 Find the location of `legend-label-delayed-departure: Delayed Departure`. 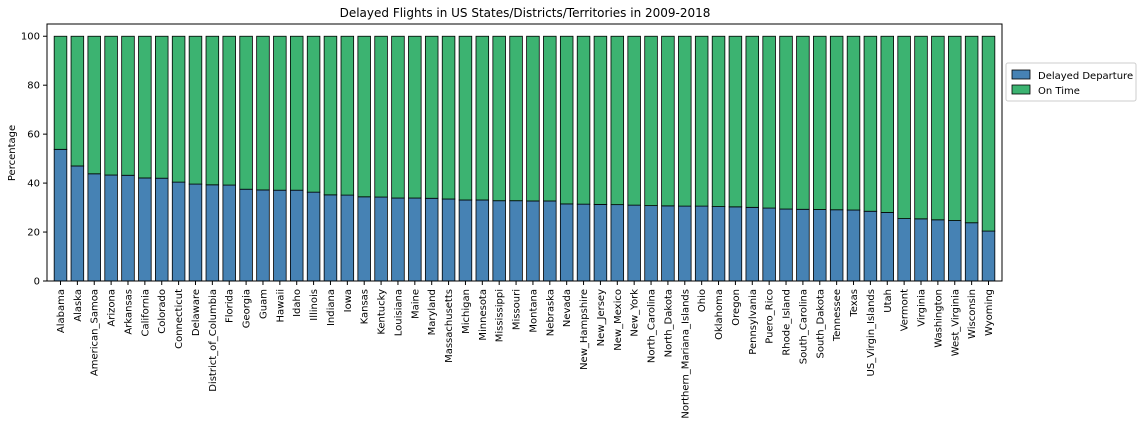

legend-label-delayed-departure: Delayed Departure is located at coordinates (1085, 76).